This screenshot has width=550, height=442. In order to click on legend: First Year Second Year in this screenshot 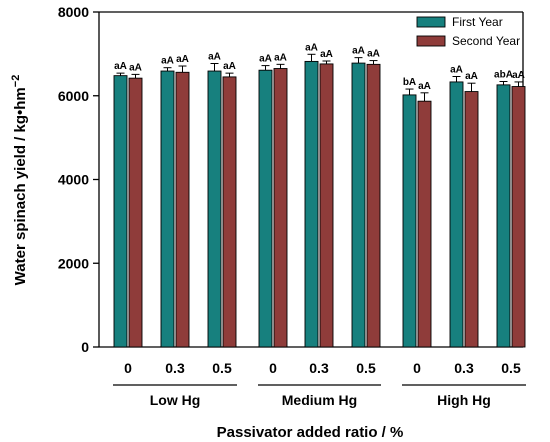, I will do `click(468, 31)`.